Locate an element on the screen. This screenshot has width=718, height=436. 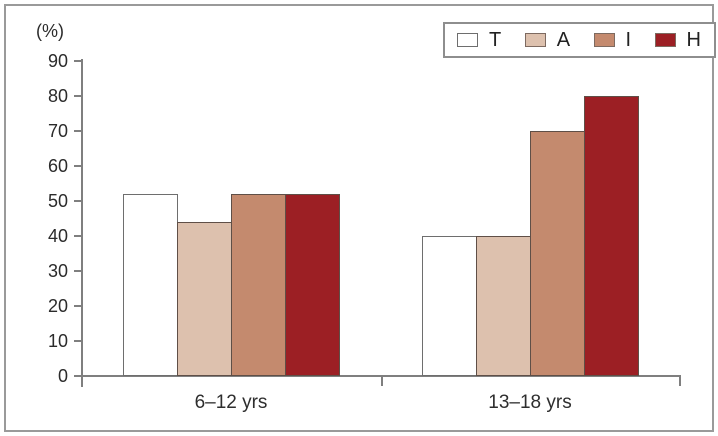
y-tick-label: 80 is located at coordinates (57, 96).